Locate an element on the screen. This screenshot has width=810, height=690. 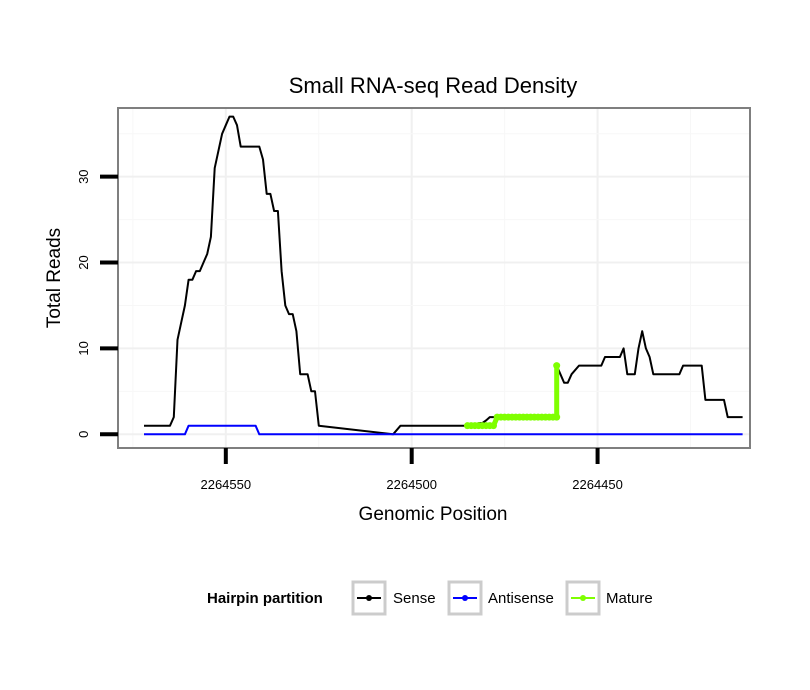
legend: Hairpin partition Sense Antisense Mature is located at coordinates (430, 598).